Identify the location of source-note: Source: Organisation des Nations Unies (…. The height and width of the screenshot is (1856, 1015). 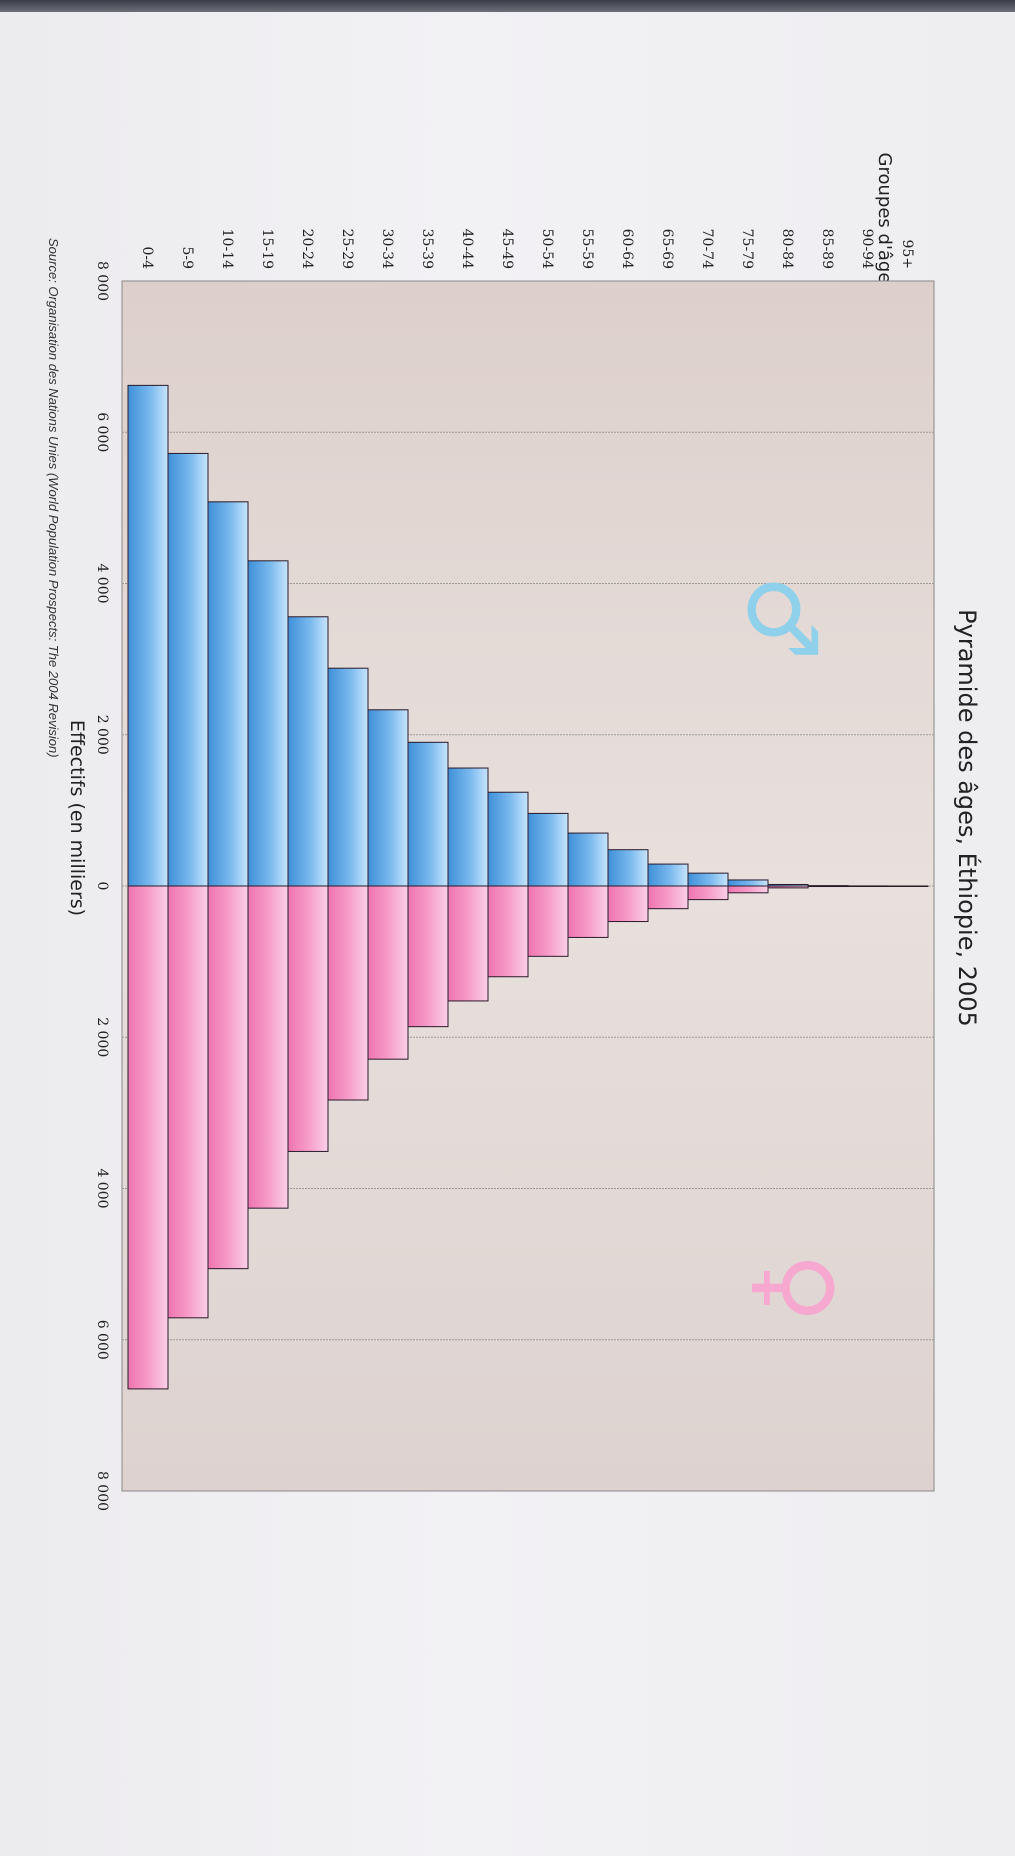
(53, 498).